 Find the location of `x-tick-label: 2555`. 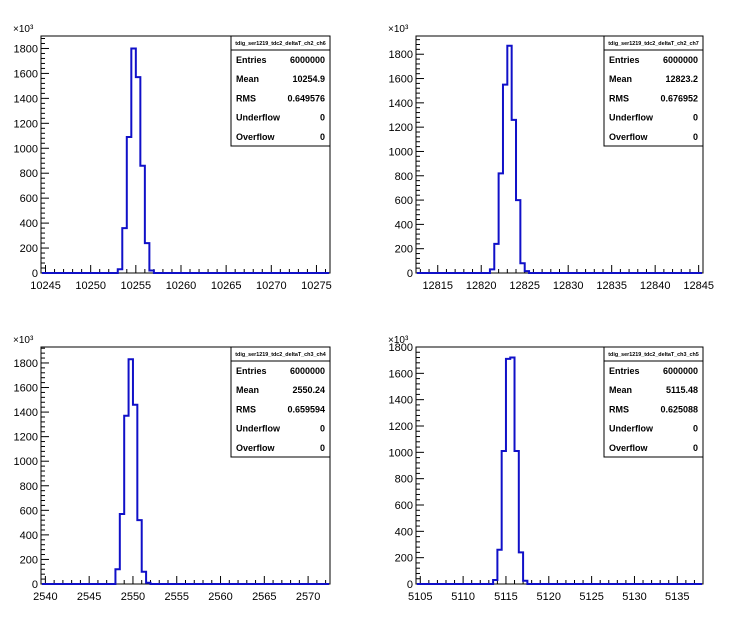

x-tick-label: 2555 is located at coordinates (177, 597).